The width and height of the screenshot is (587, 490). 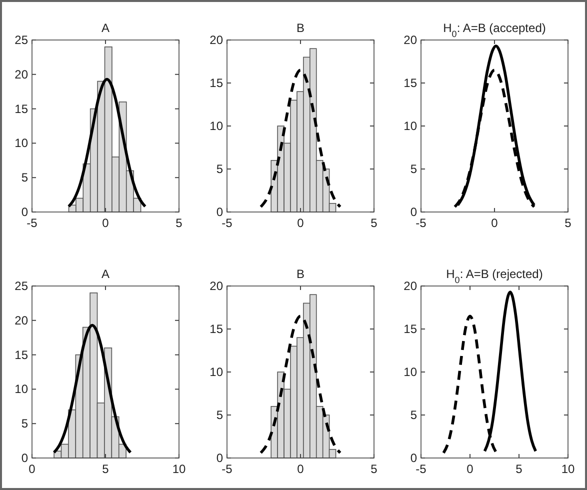 I want to click on chart-title: H$_{0}$: A=B (rejected), so click(x=494, y=276).